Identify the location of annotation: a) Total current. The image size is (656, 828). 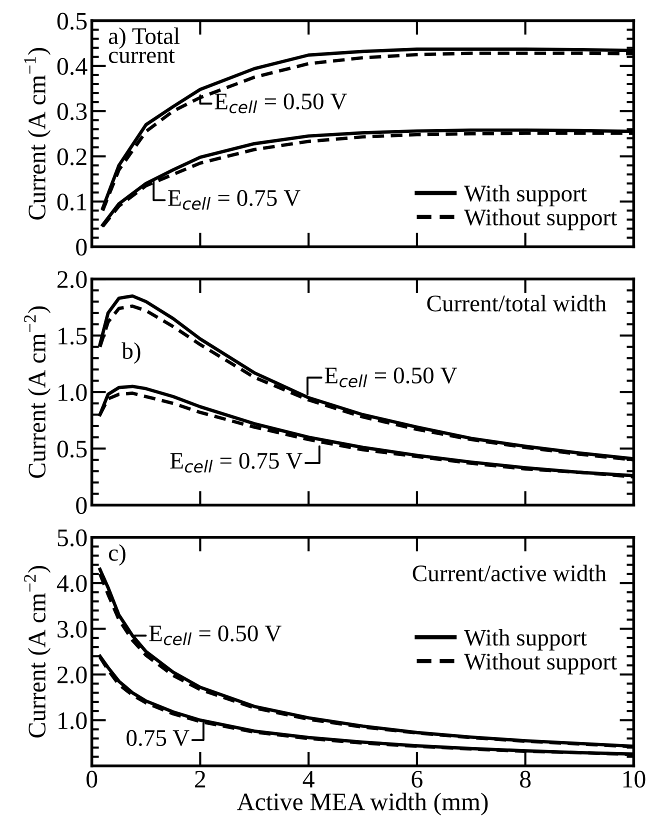
(144, 45).